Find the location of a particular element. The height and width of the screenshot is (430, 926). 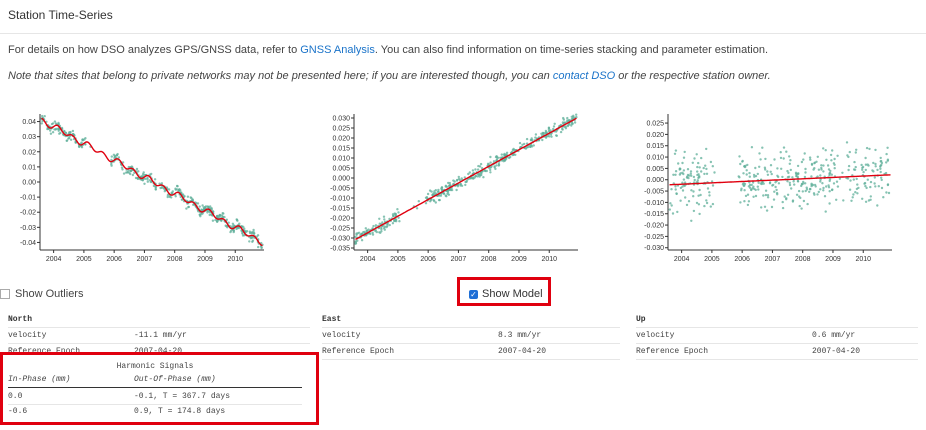

show-outliers-toggle: Show Outliers is located at coordinates (41, 294).